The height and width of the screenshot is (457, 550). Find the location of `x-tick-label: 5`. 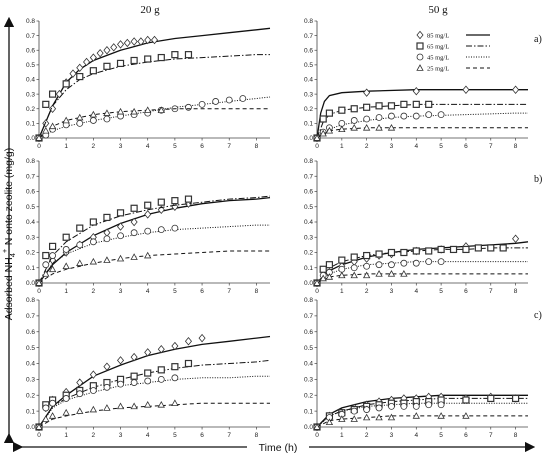

x-tick-label: 5 is located at coordinates (441, 291).